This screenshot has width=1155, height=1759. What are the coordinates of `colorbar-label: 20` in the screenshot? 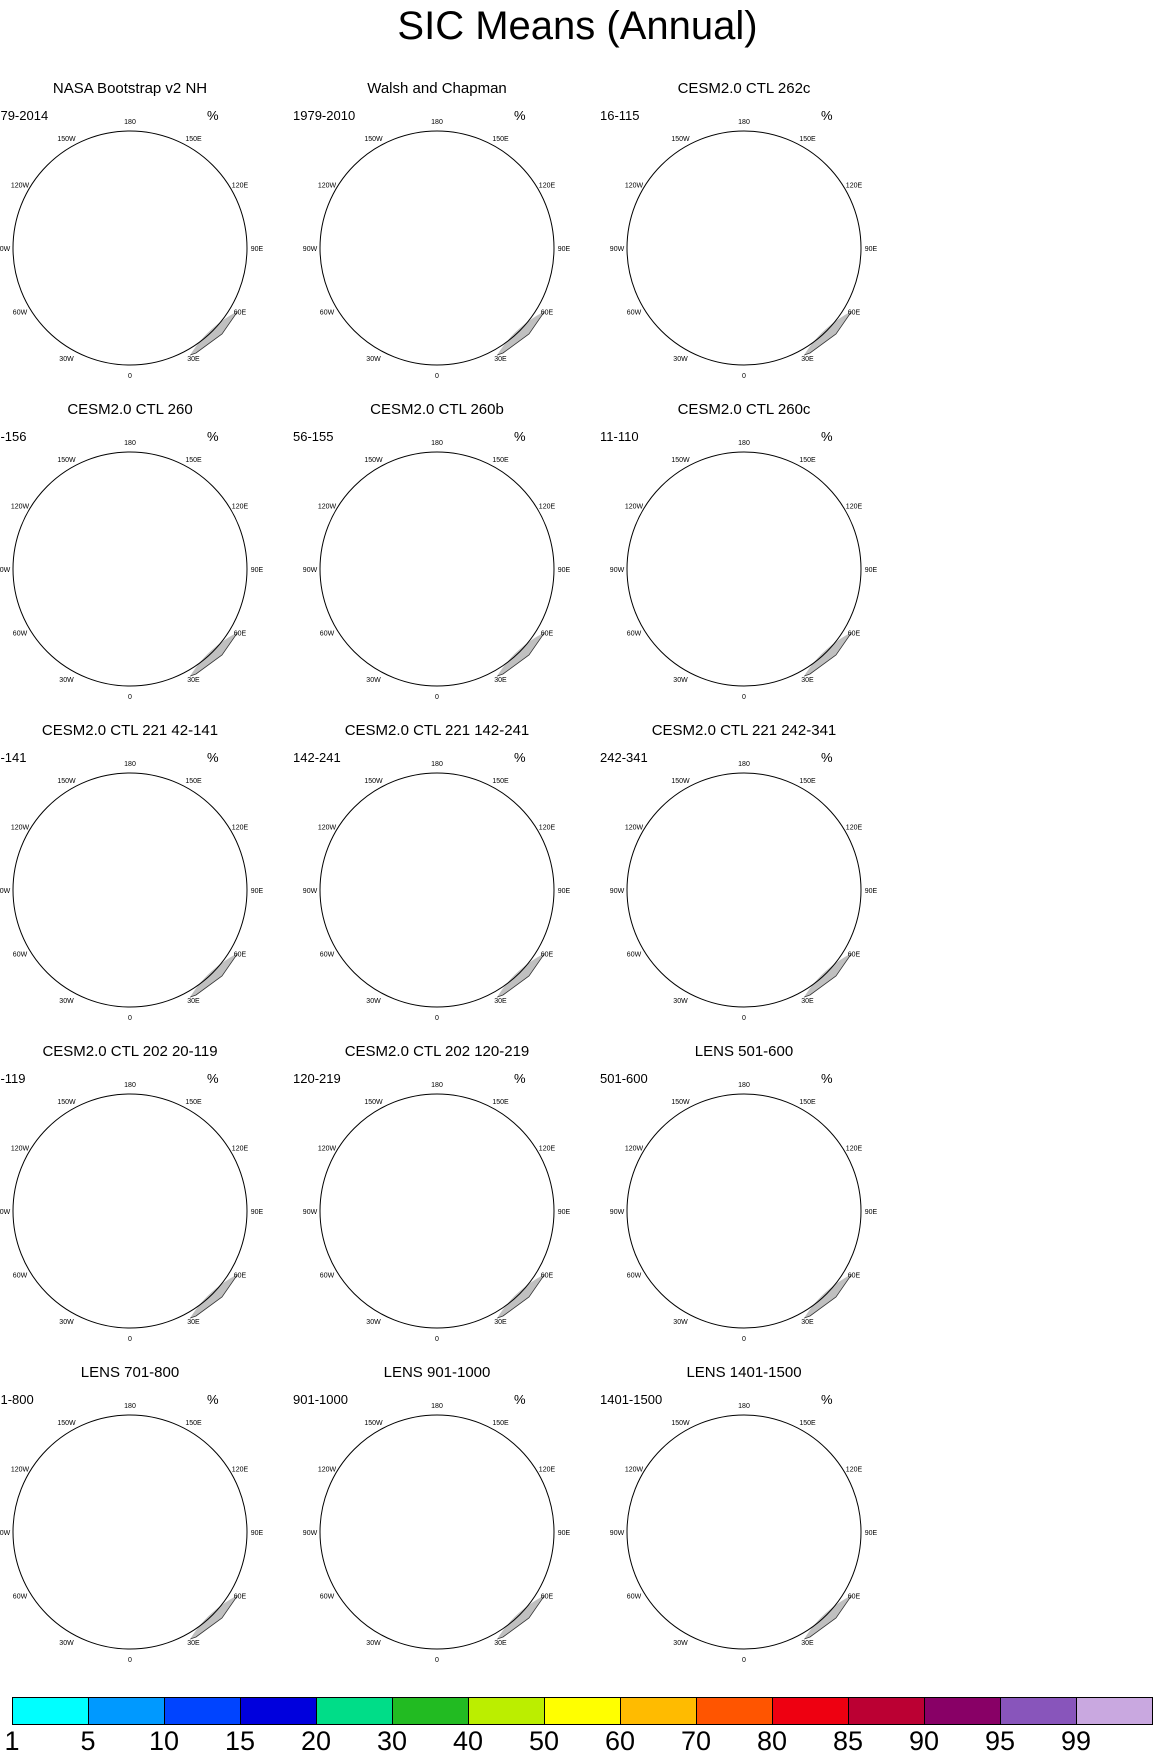 It's located at (316, 1741).